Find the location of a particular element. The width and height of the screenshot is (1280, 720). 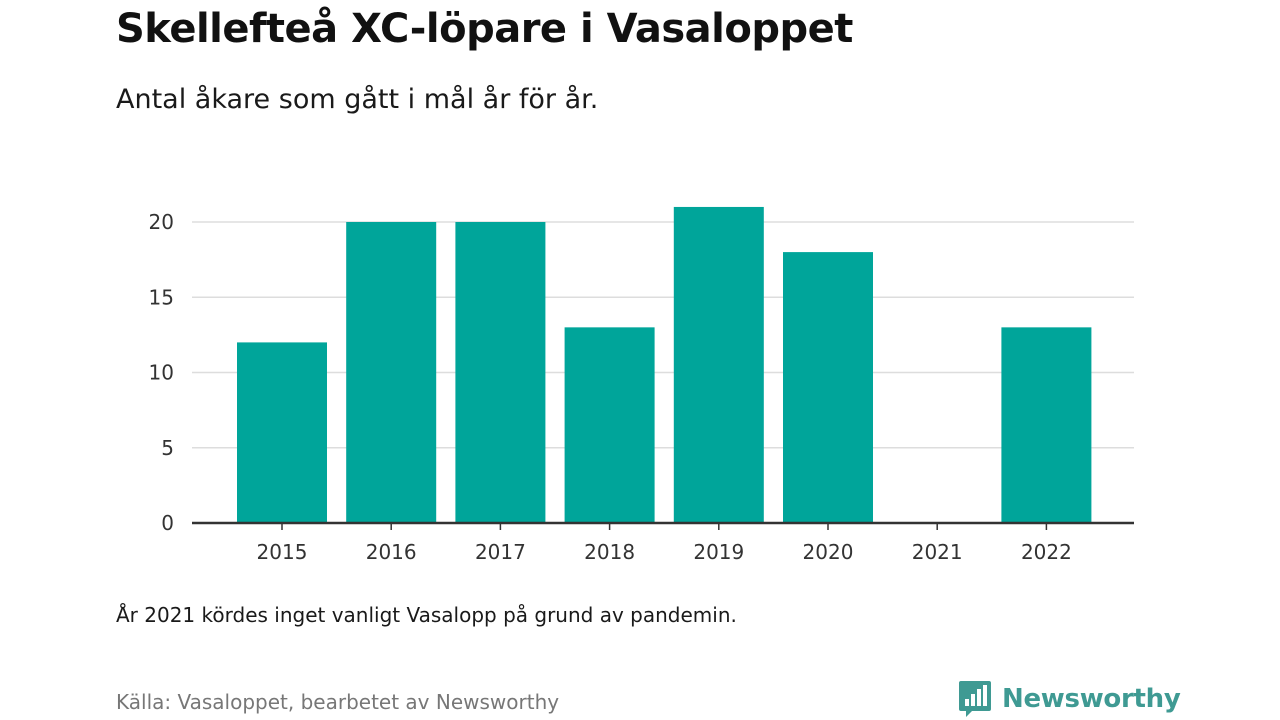

x-tick-label: 2021 is located at coordinates (937, 552).